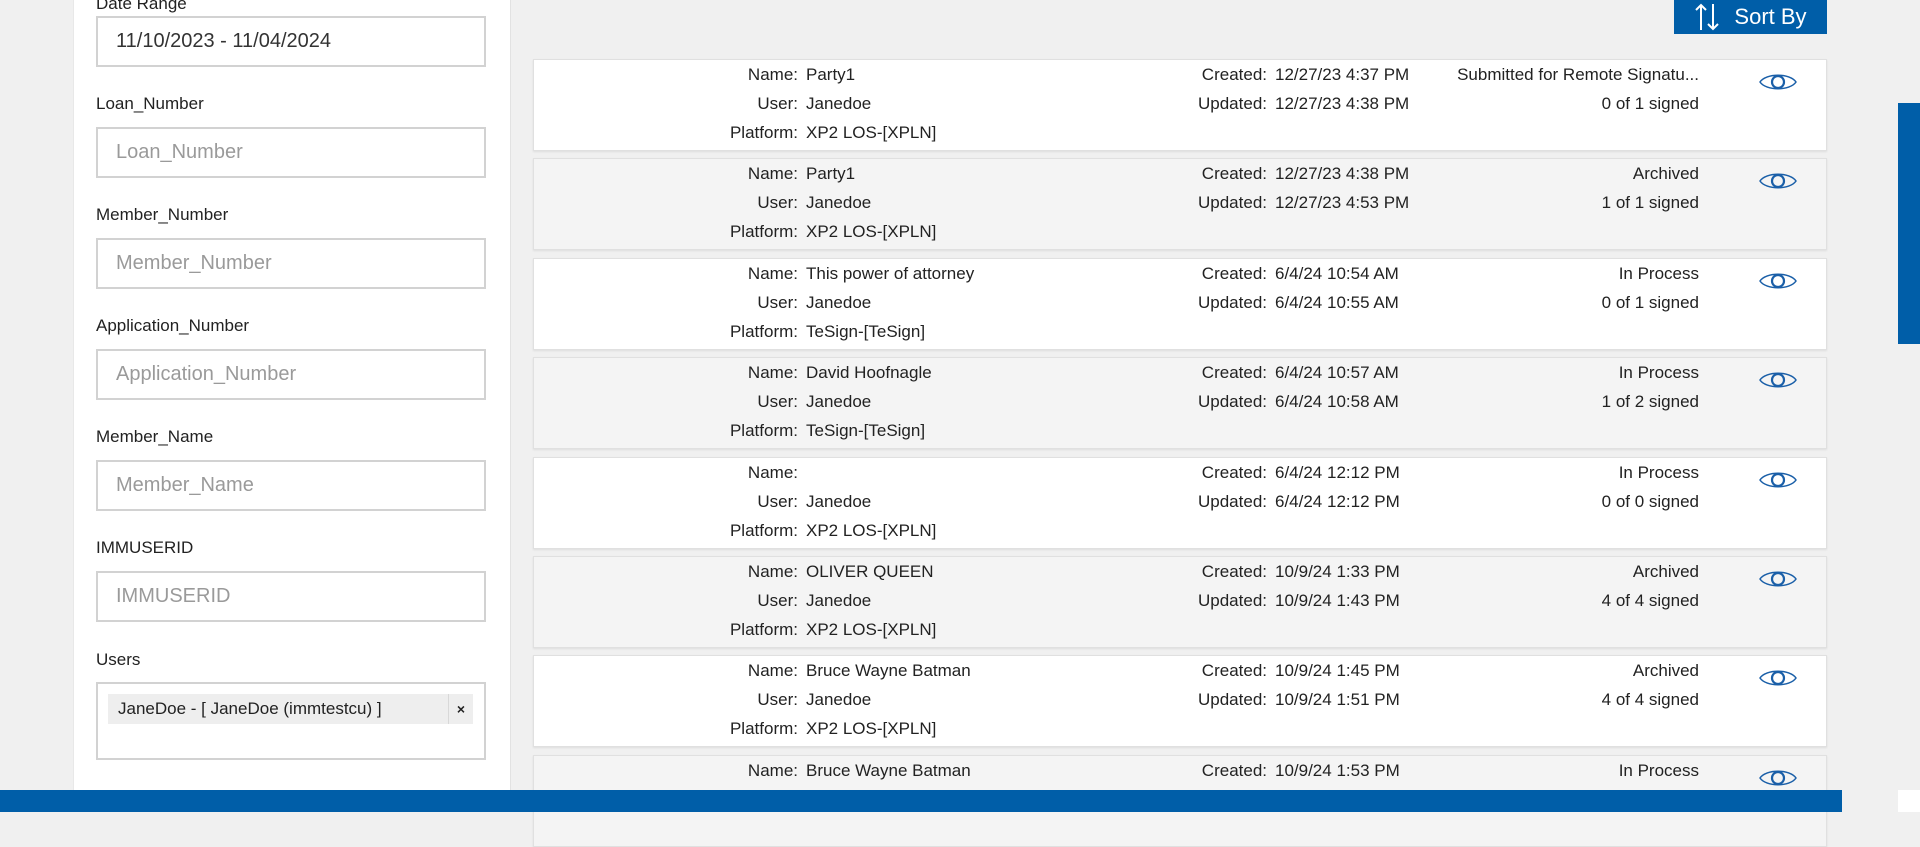  What do you see at coordinates (291, 374) in the screenshot?
I see `application-number-input` at bounding box center [291, 374].